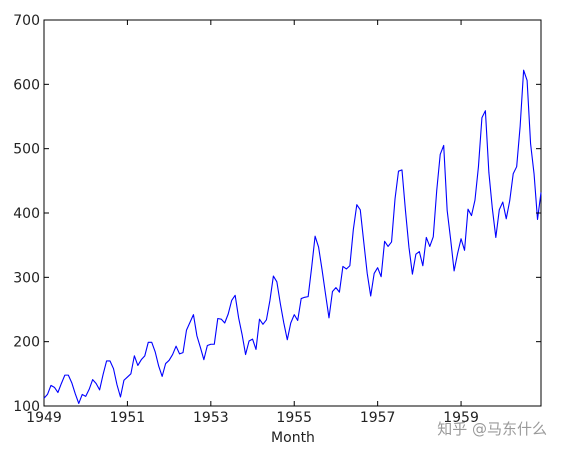  Describe the element at coordinates (461, 418) in the screenshot. I see `x-tick-label: 1959` at that location.